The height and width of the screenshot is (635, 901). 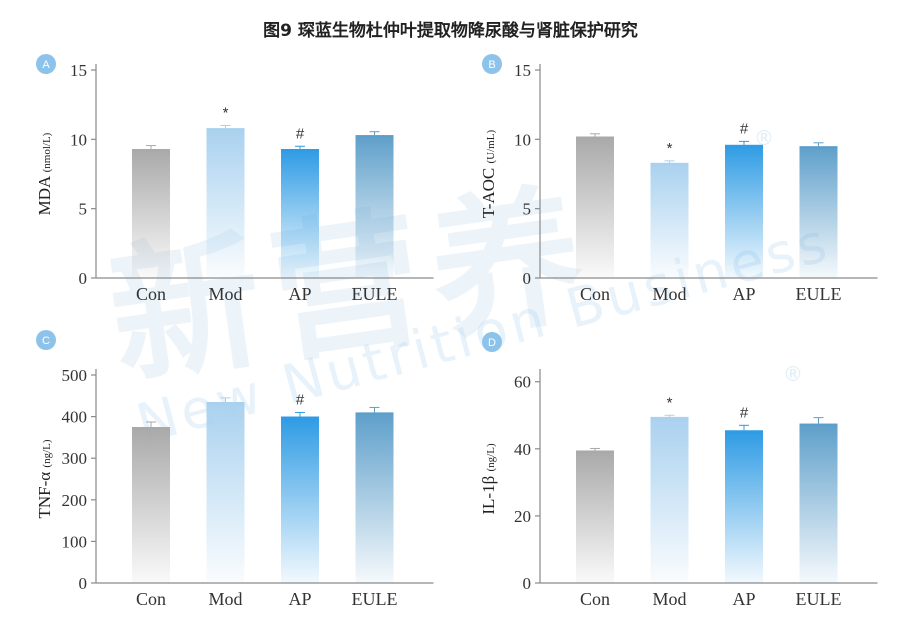 What do you see at coordinates (44, 173) in the screenshot?
I see `y-axis-label: MDA (nmol/L)` at bounding box center [44, 173].